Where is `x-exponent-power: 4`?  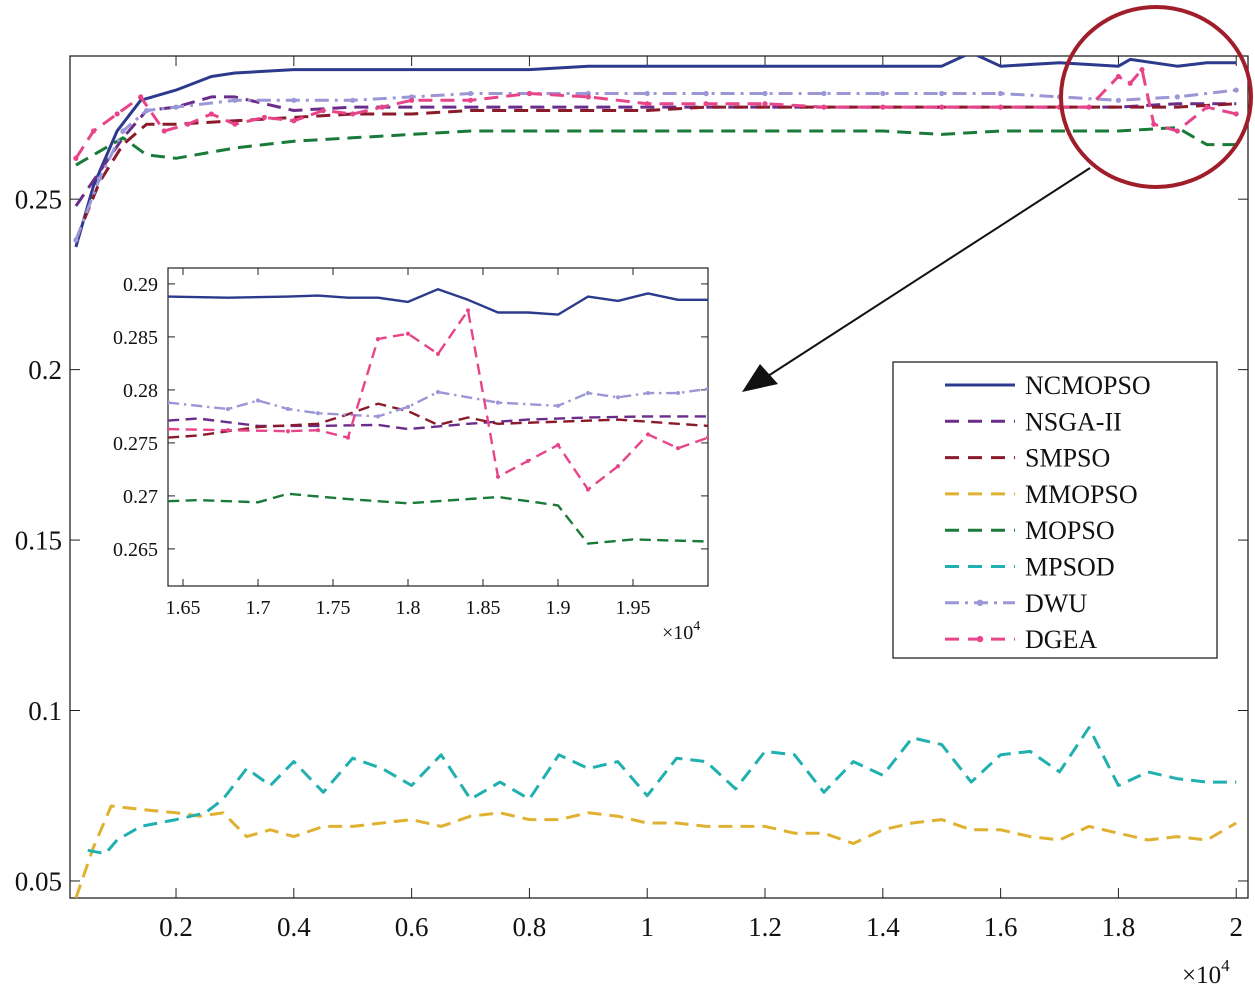 x-exponent-power: 4 is located at coordinates (1225, 965).